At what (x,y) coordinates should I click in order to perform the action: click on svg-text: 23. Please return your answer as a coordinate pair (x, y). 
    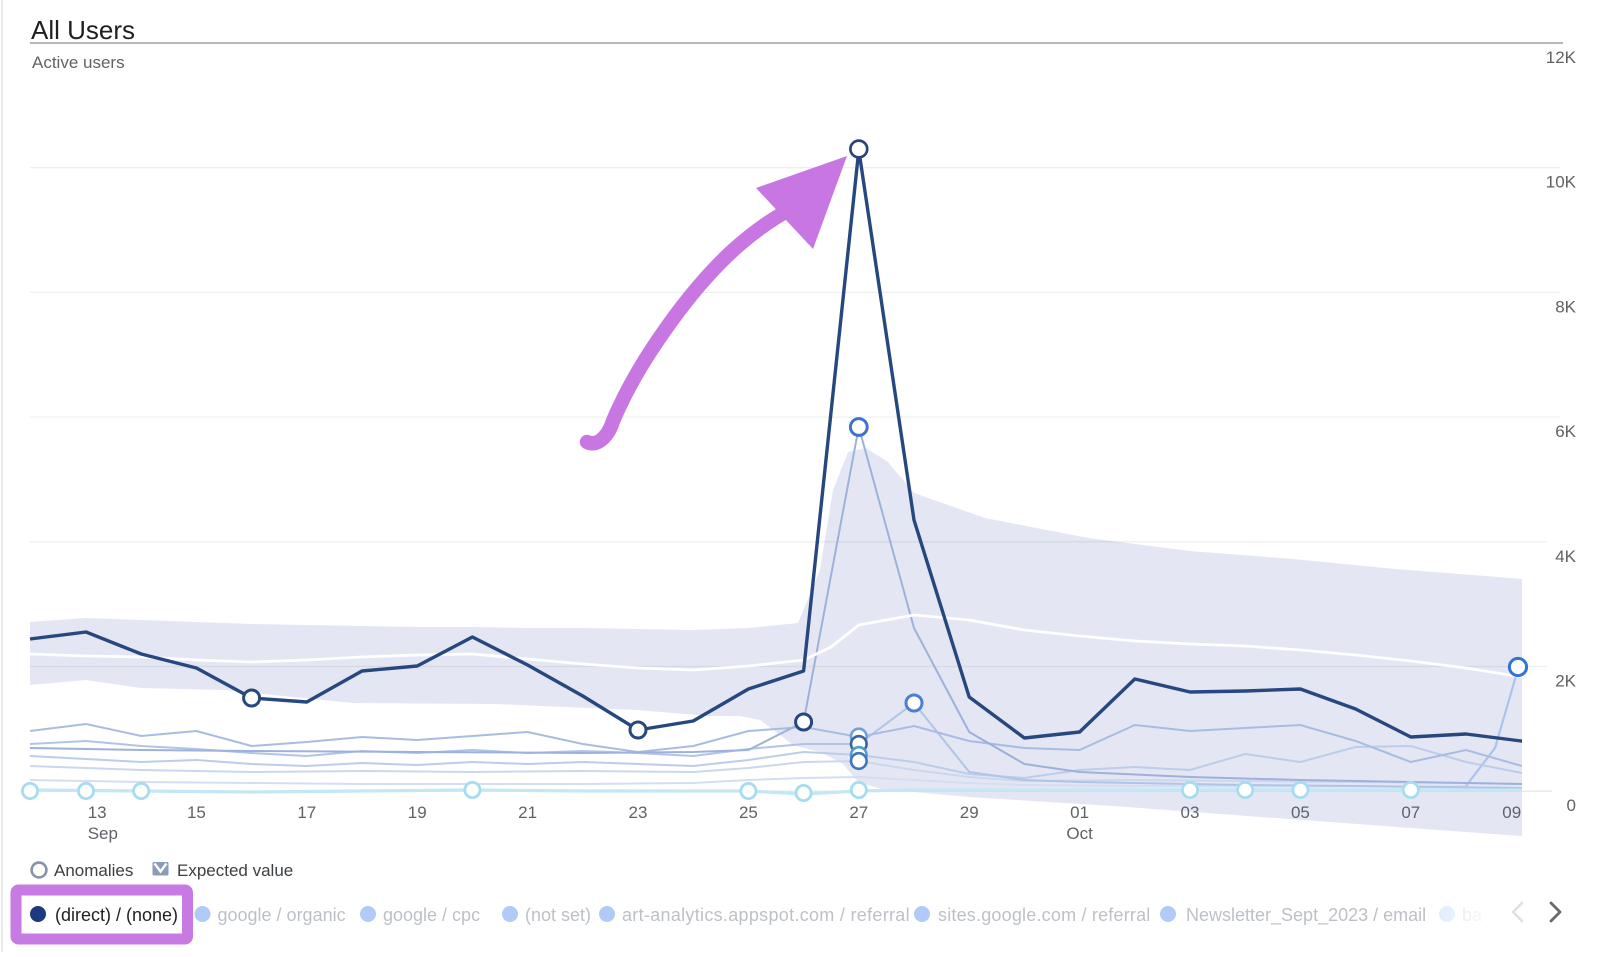
    Looking at the image, I should click on (638, 812).